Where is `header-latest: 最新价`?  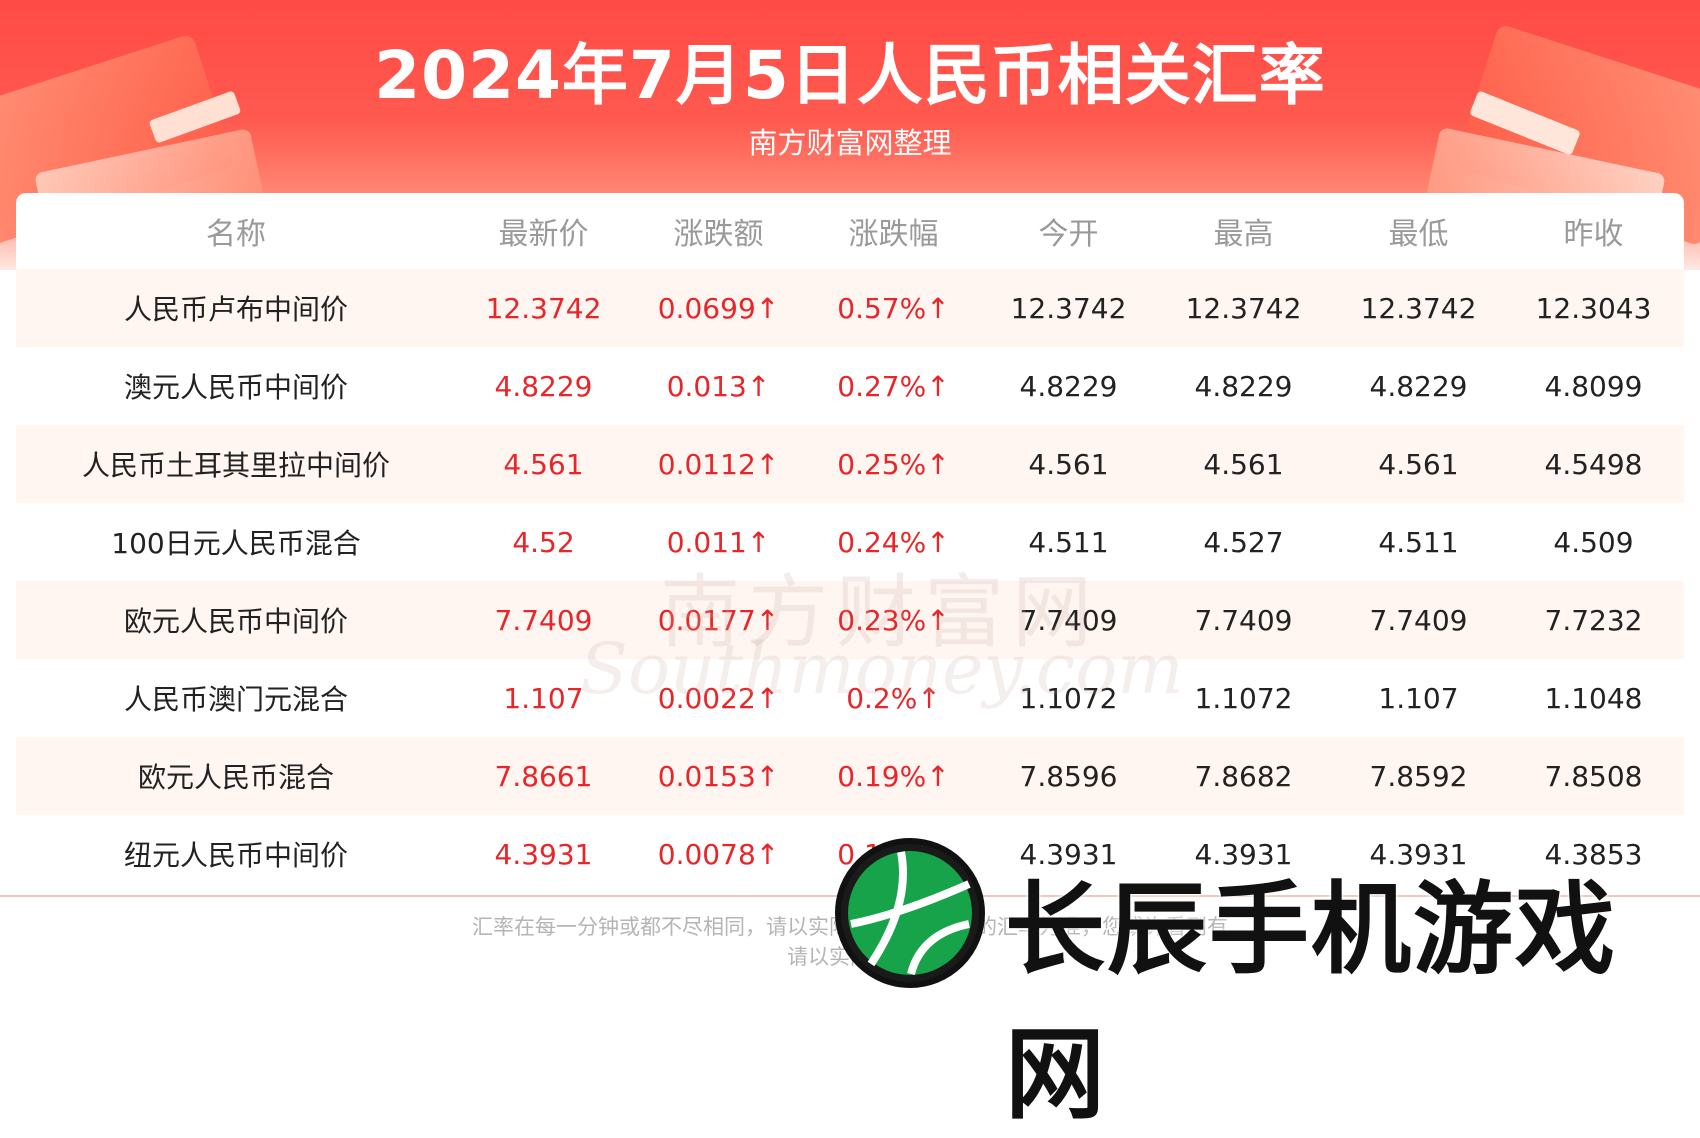
header-latest: 最新价 is located at coordinates (543, 234).